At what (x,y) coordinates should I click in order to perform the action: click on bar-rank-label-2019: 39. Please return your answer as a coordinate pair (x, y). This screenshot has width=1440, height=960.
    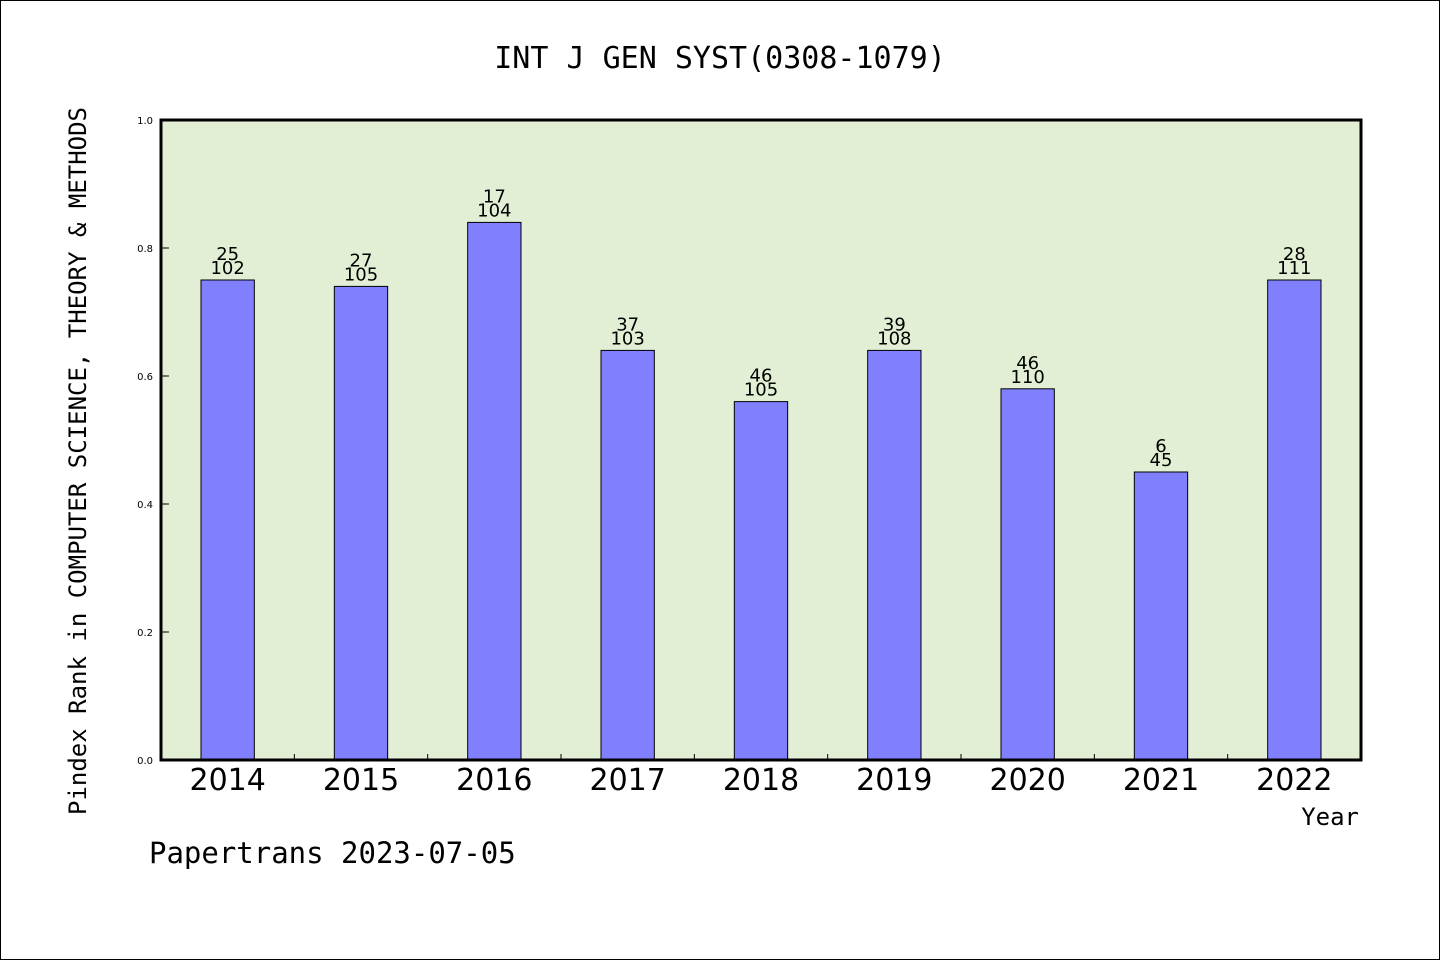
    Looking at the image, I should click on (894, 324).